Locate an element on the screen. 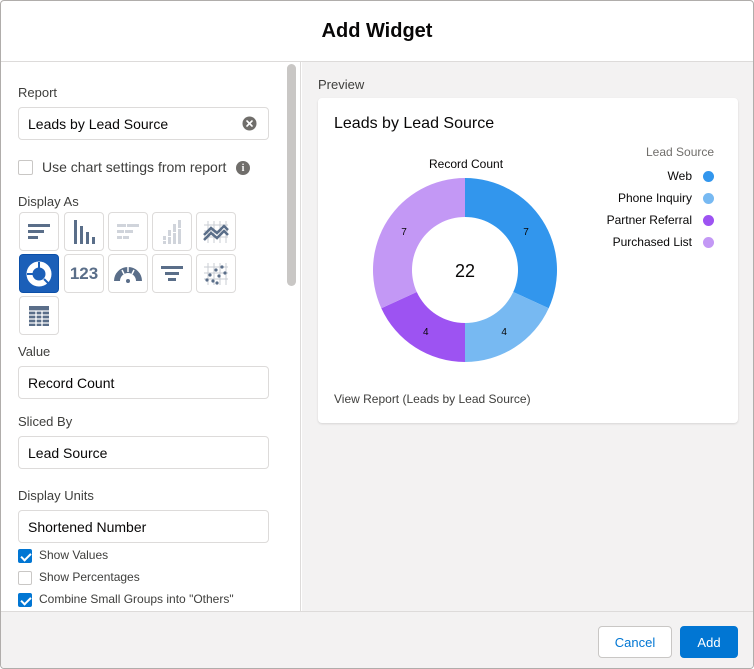 The image size is (754, 669). donut-chart: 7 4 4 7 22 is located at coordinates (465, 270).